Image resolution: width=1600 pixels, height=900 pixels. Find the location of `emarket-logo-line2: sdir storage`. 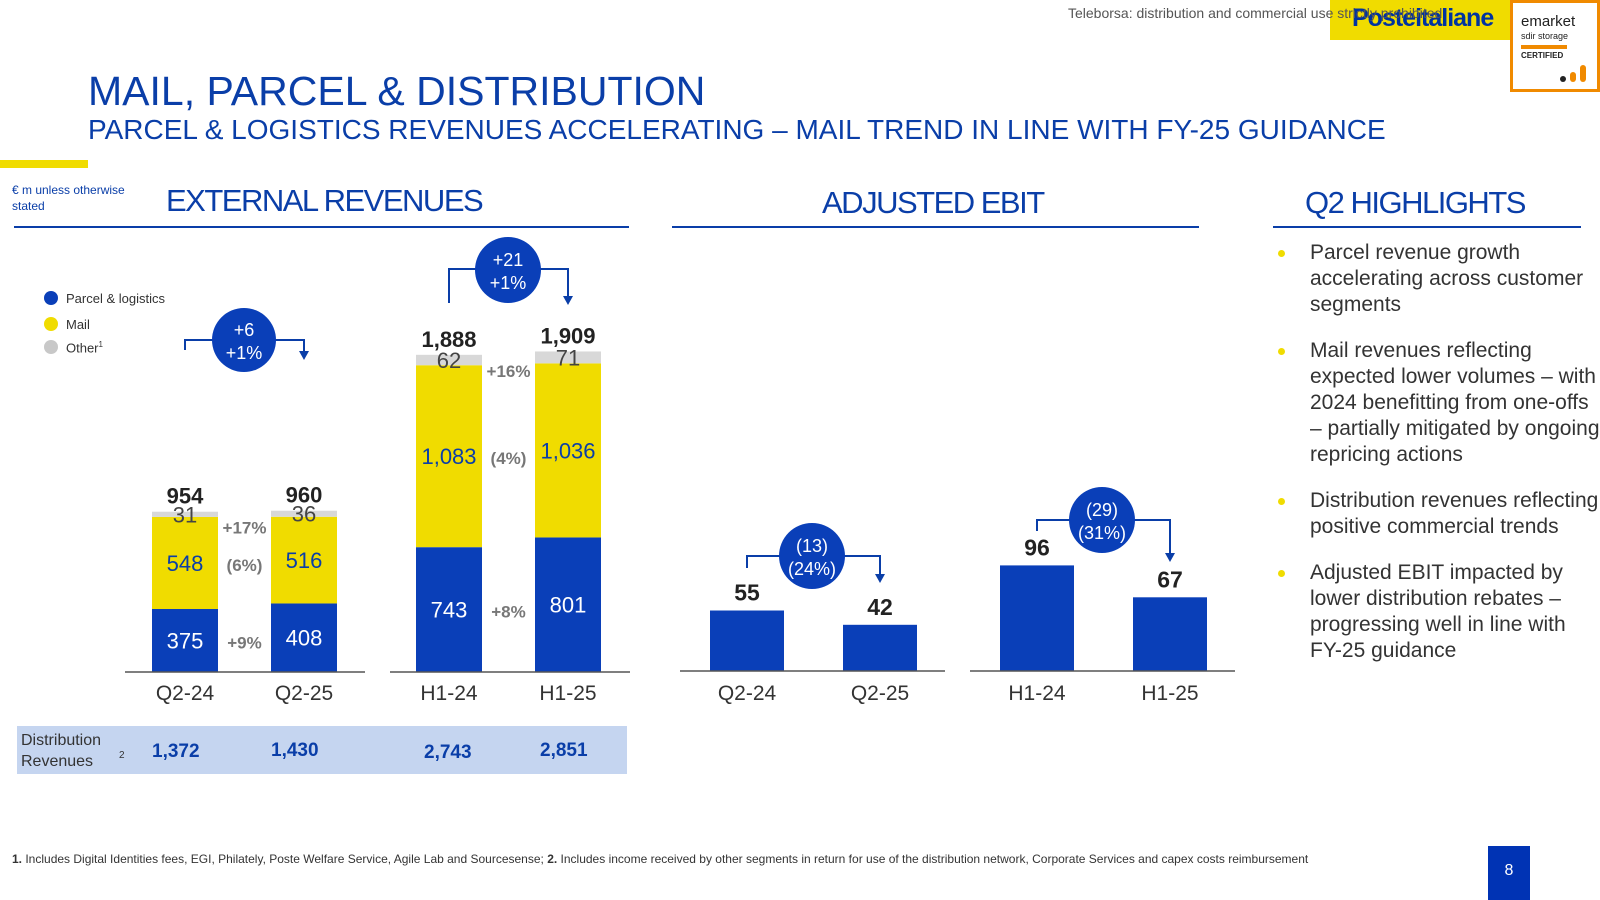

emarket-logo-line2: sdir storage is located at coordinates (1545, 36).